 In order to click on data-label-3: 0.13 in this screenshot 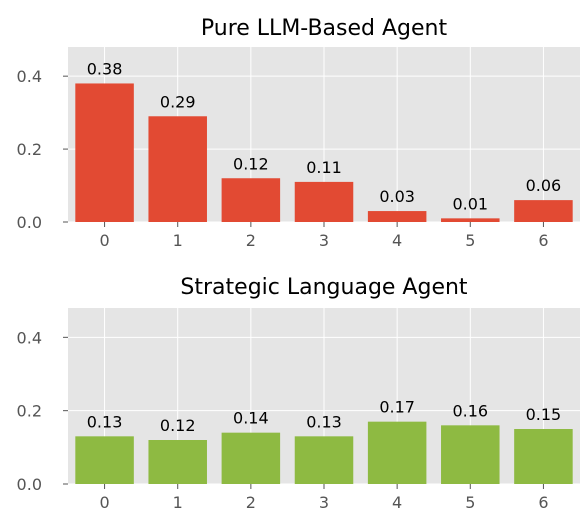, I will do `click(324, 421)`.